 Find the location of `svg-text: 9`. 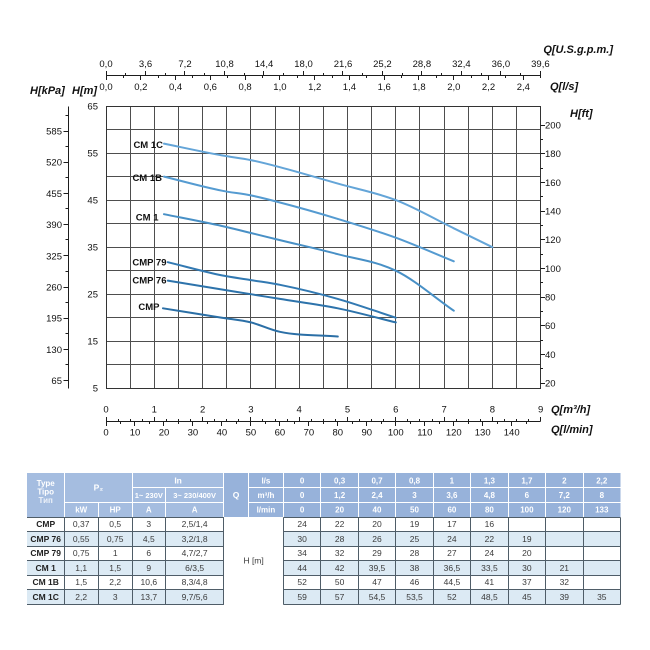

svg-text: 9 is located at coordinates (540, 410).